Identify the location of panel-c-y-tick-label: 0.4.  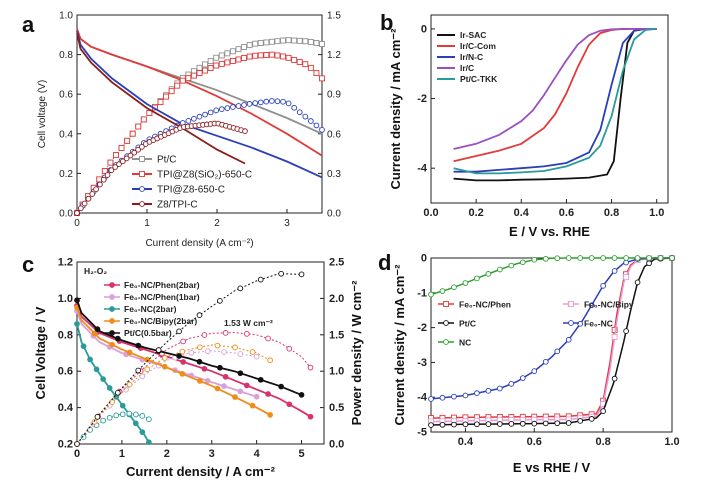
(66, 408).